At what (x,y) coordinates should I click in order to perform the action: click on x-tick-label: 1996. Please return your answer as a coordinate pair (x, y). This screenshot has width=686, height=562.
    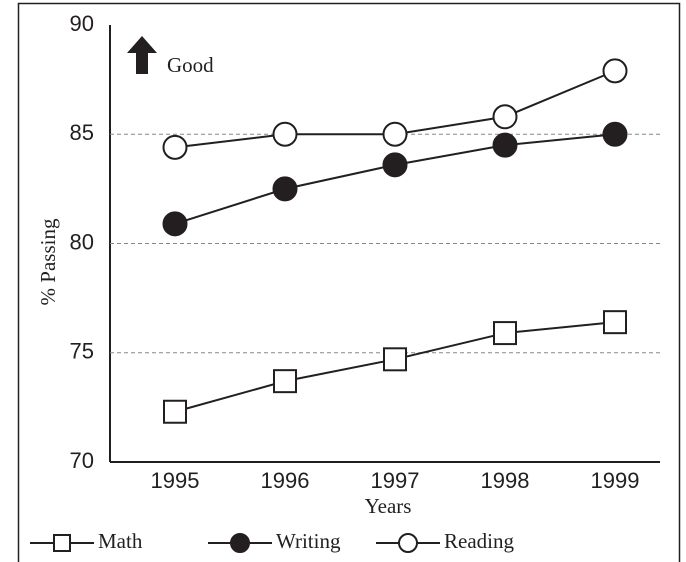
    Looking at the image, I should click on (285, 480).